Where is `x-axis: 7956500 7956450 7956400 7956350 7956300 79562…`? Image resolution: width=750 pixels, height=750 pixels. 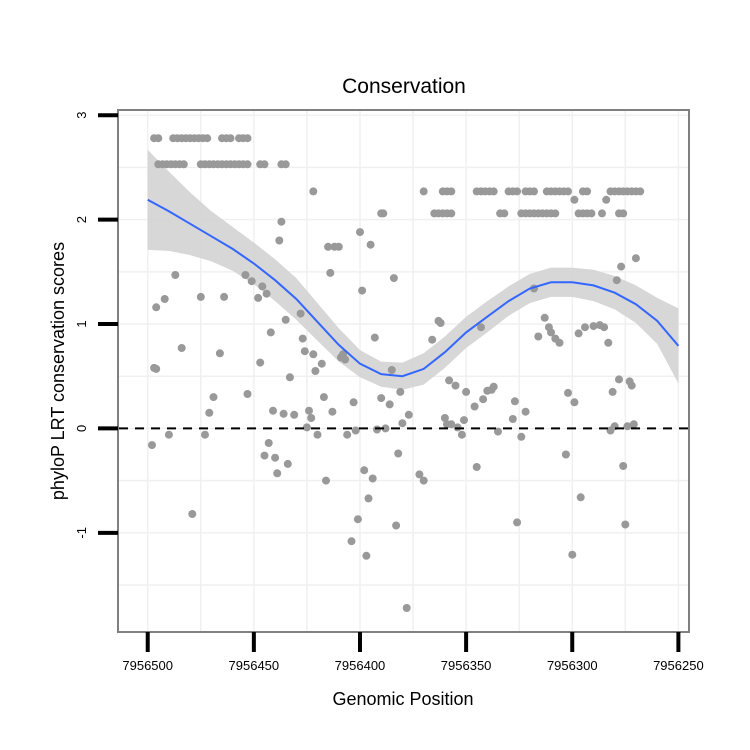 x-axis: 7956500 7956450 7956400 7956350 7956300 79562… is located at coordinates (413, 652).